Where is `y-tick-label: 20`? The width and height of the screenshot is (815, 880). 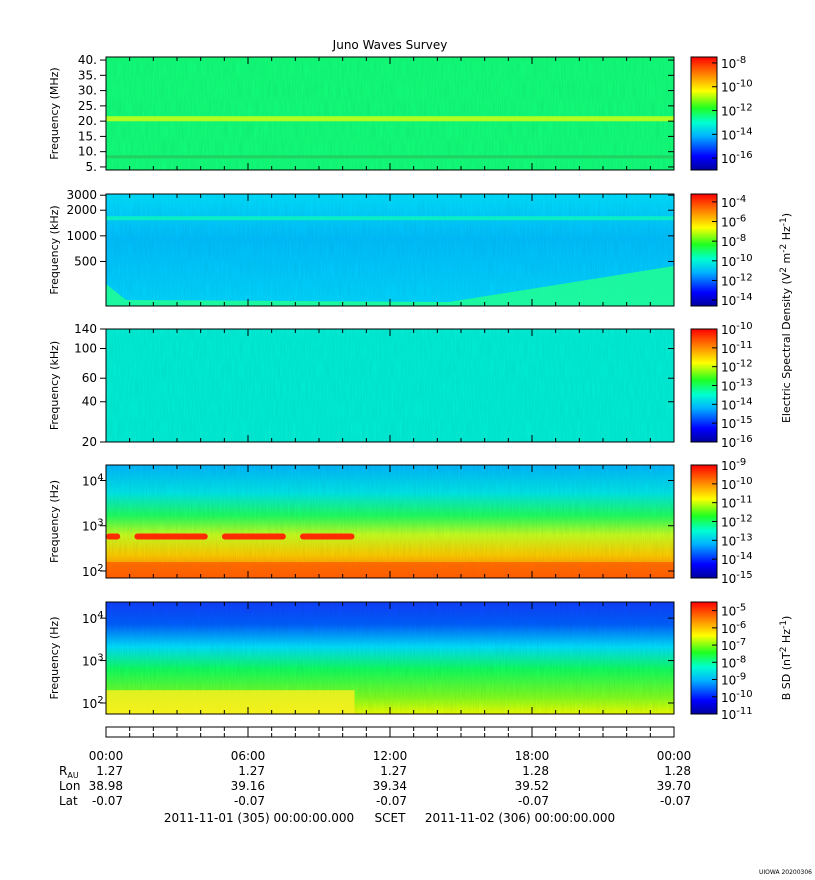 y-tick-label: 20 is located at coordinates (89, 442).